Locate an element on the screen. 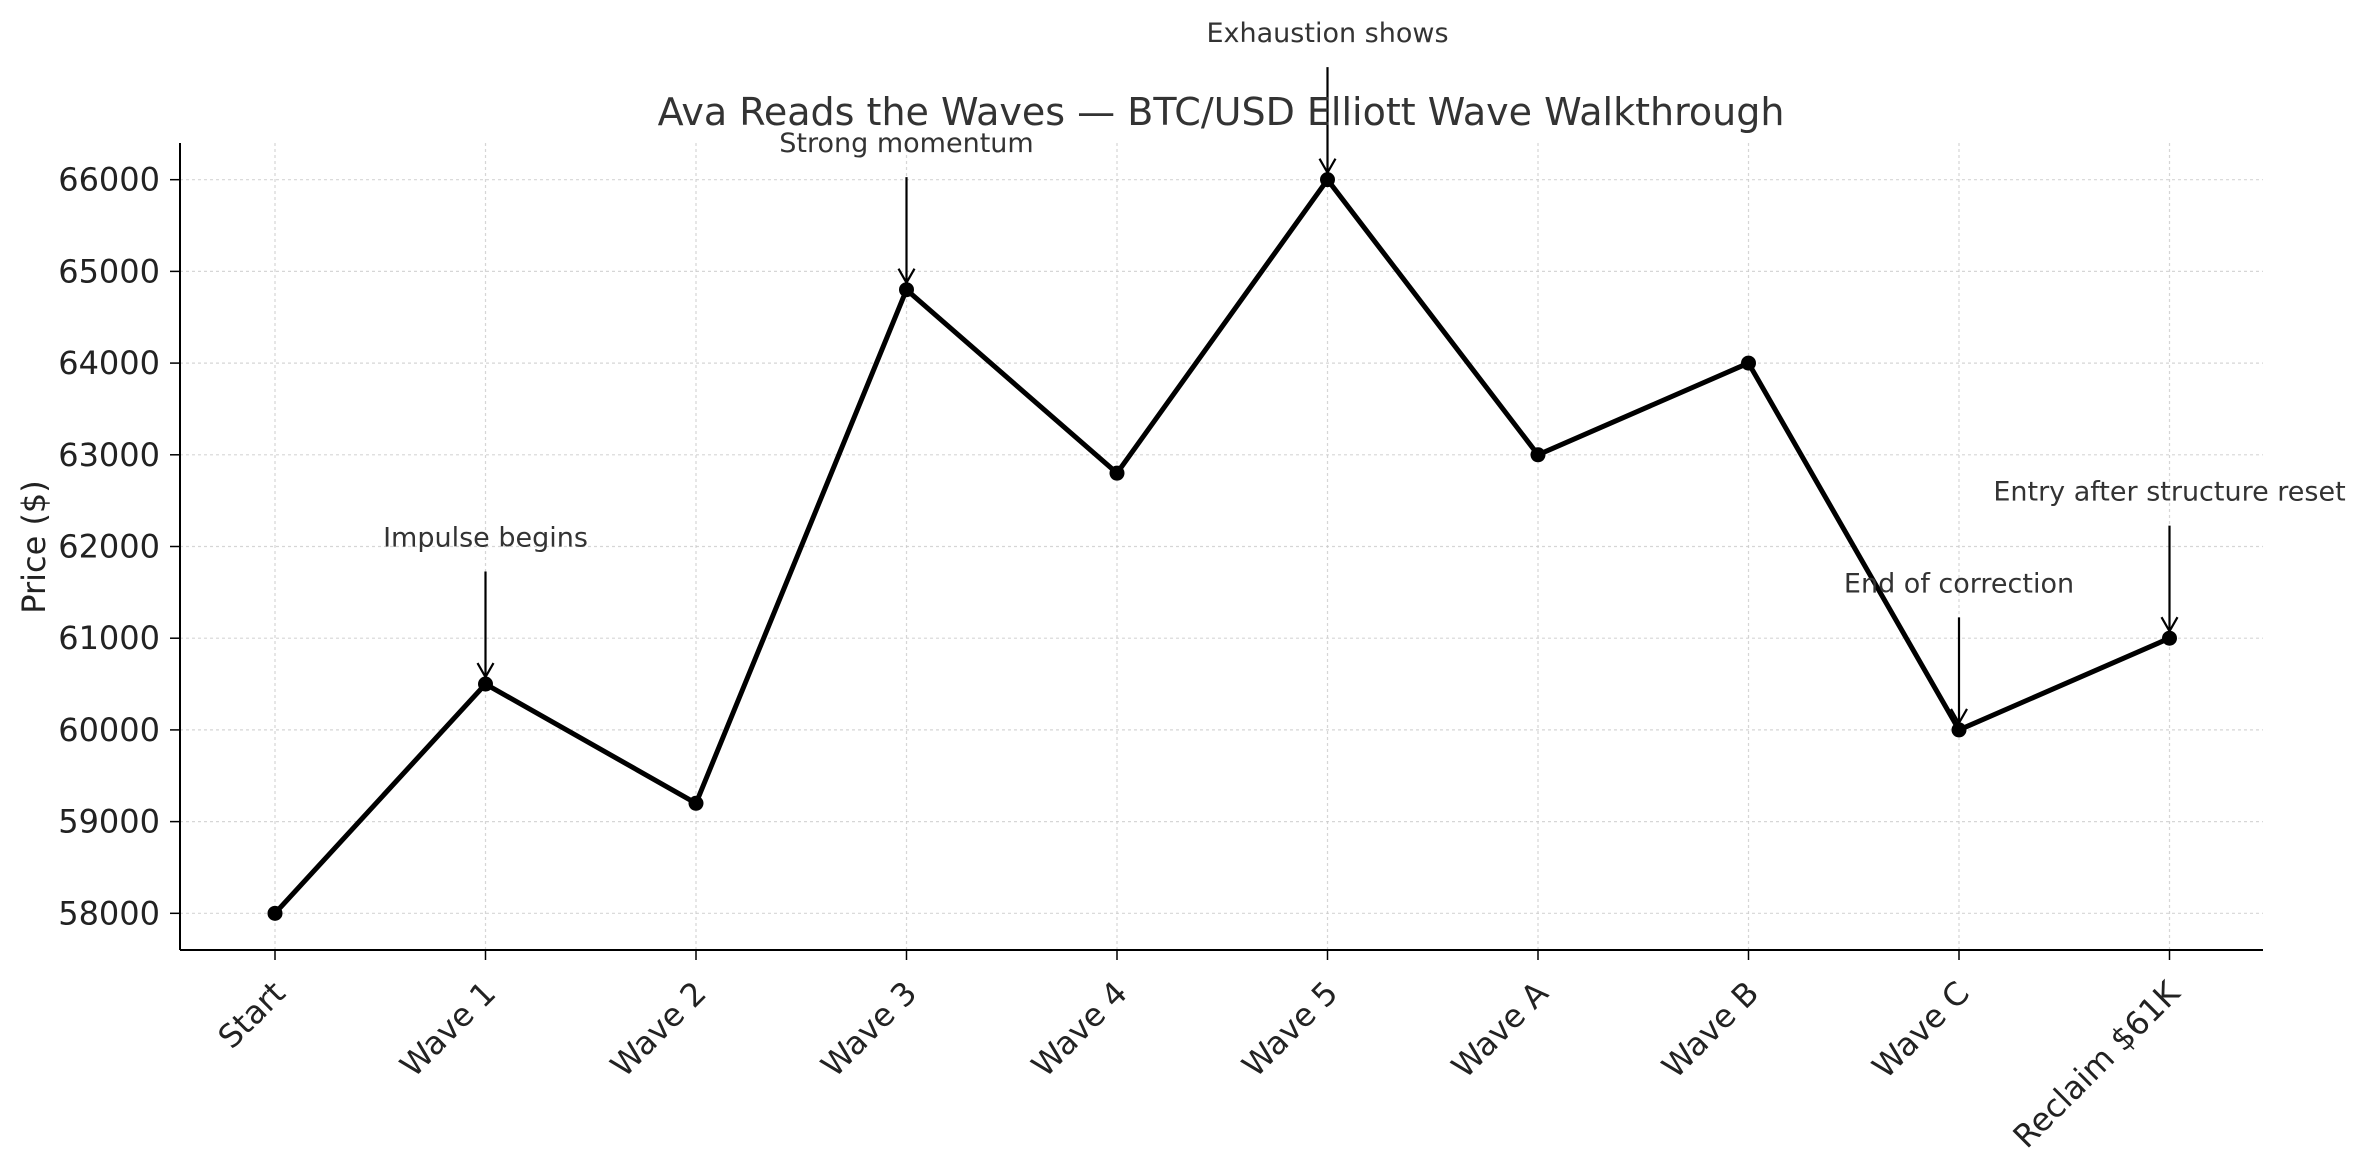 The width and height of the screenshot is (2369, 1165). x-tick-label: Start is located at coordinates (252, 1015).